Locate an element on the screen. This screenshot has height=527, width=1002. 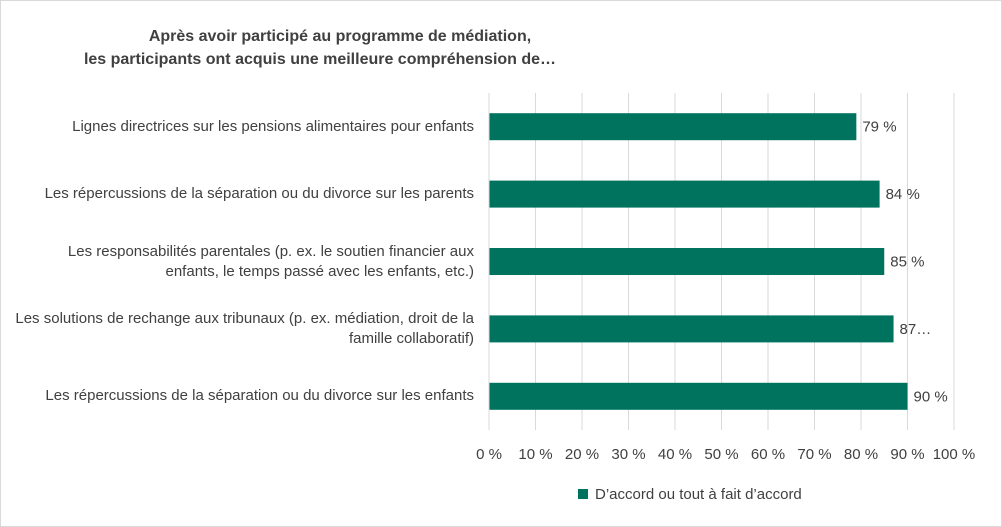
x-tick-label: 10 % is located at coordinates (535, 454).